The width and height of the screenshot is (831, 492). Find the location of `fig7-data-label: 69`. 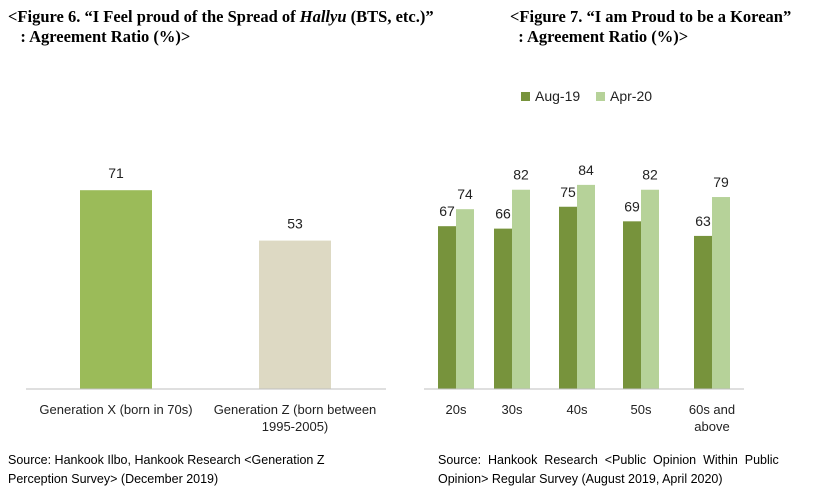

fig7-data-label: 69 is located at coordinates (632, 206).